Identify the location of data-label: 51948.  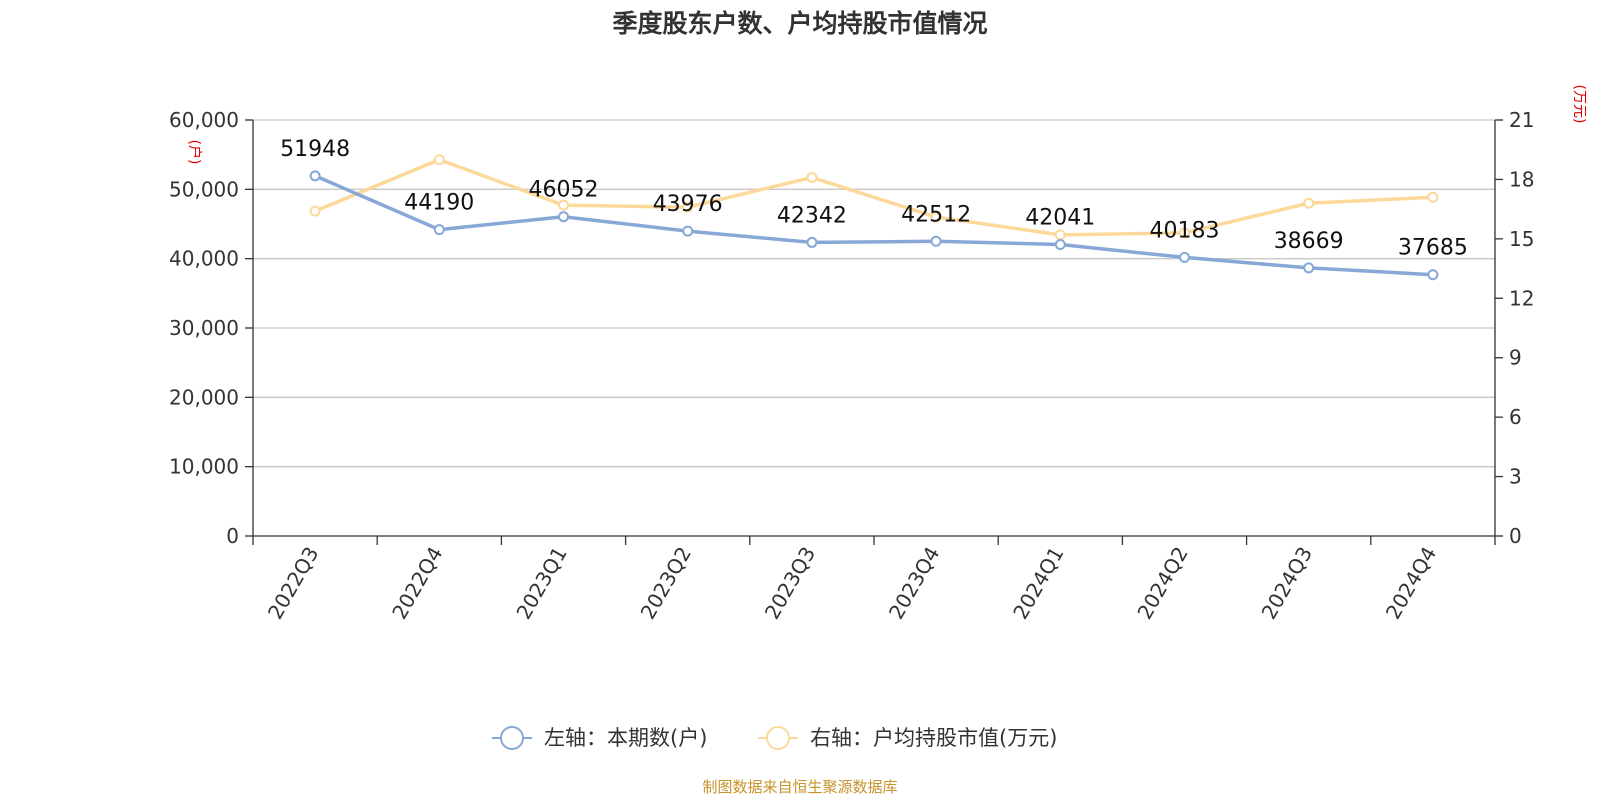
(315, 149).